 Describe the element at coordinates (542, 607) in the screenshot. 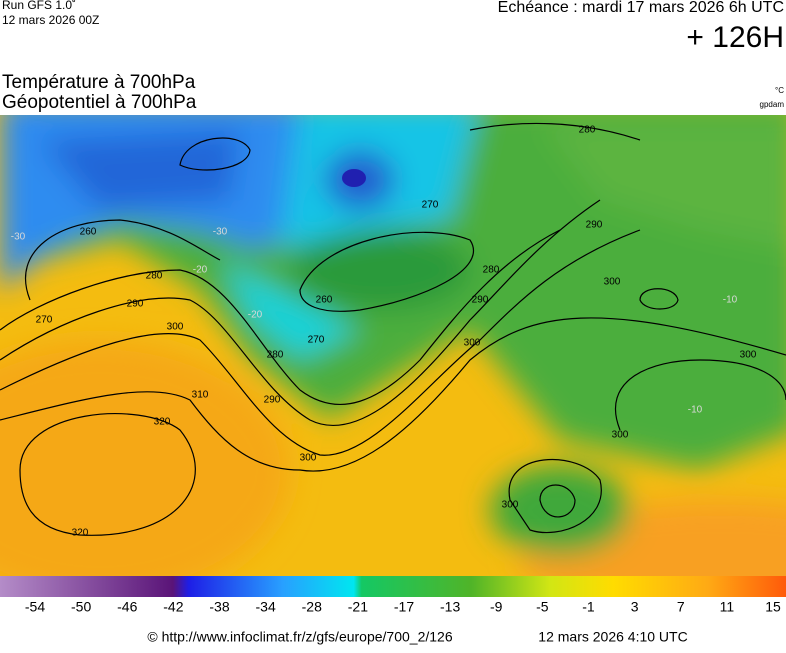

I see `colorbar-label: -5` at that location.